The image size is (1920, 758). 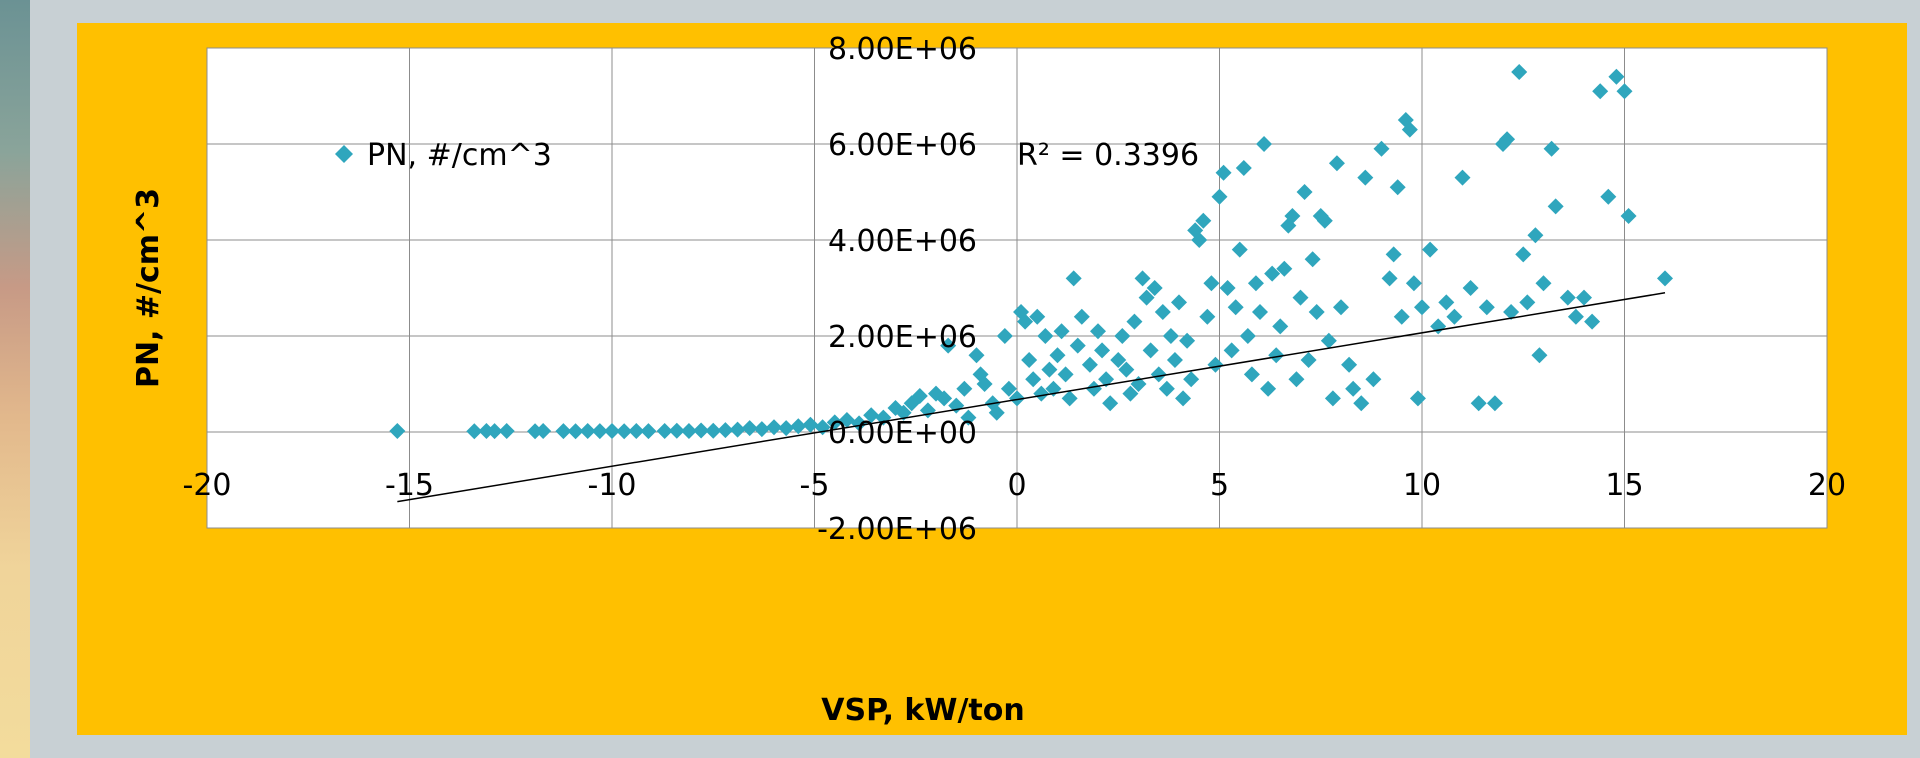 I want to click on x-tick-label: 20, so click(x=1827, y=485).